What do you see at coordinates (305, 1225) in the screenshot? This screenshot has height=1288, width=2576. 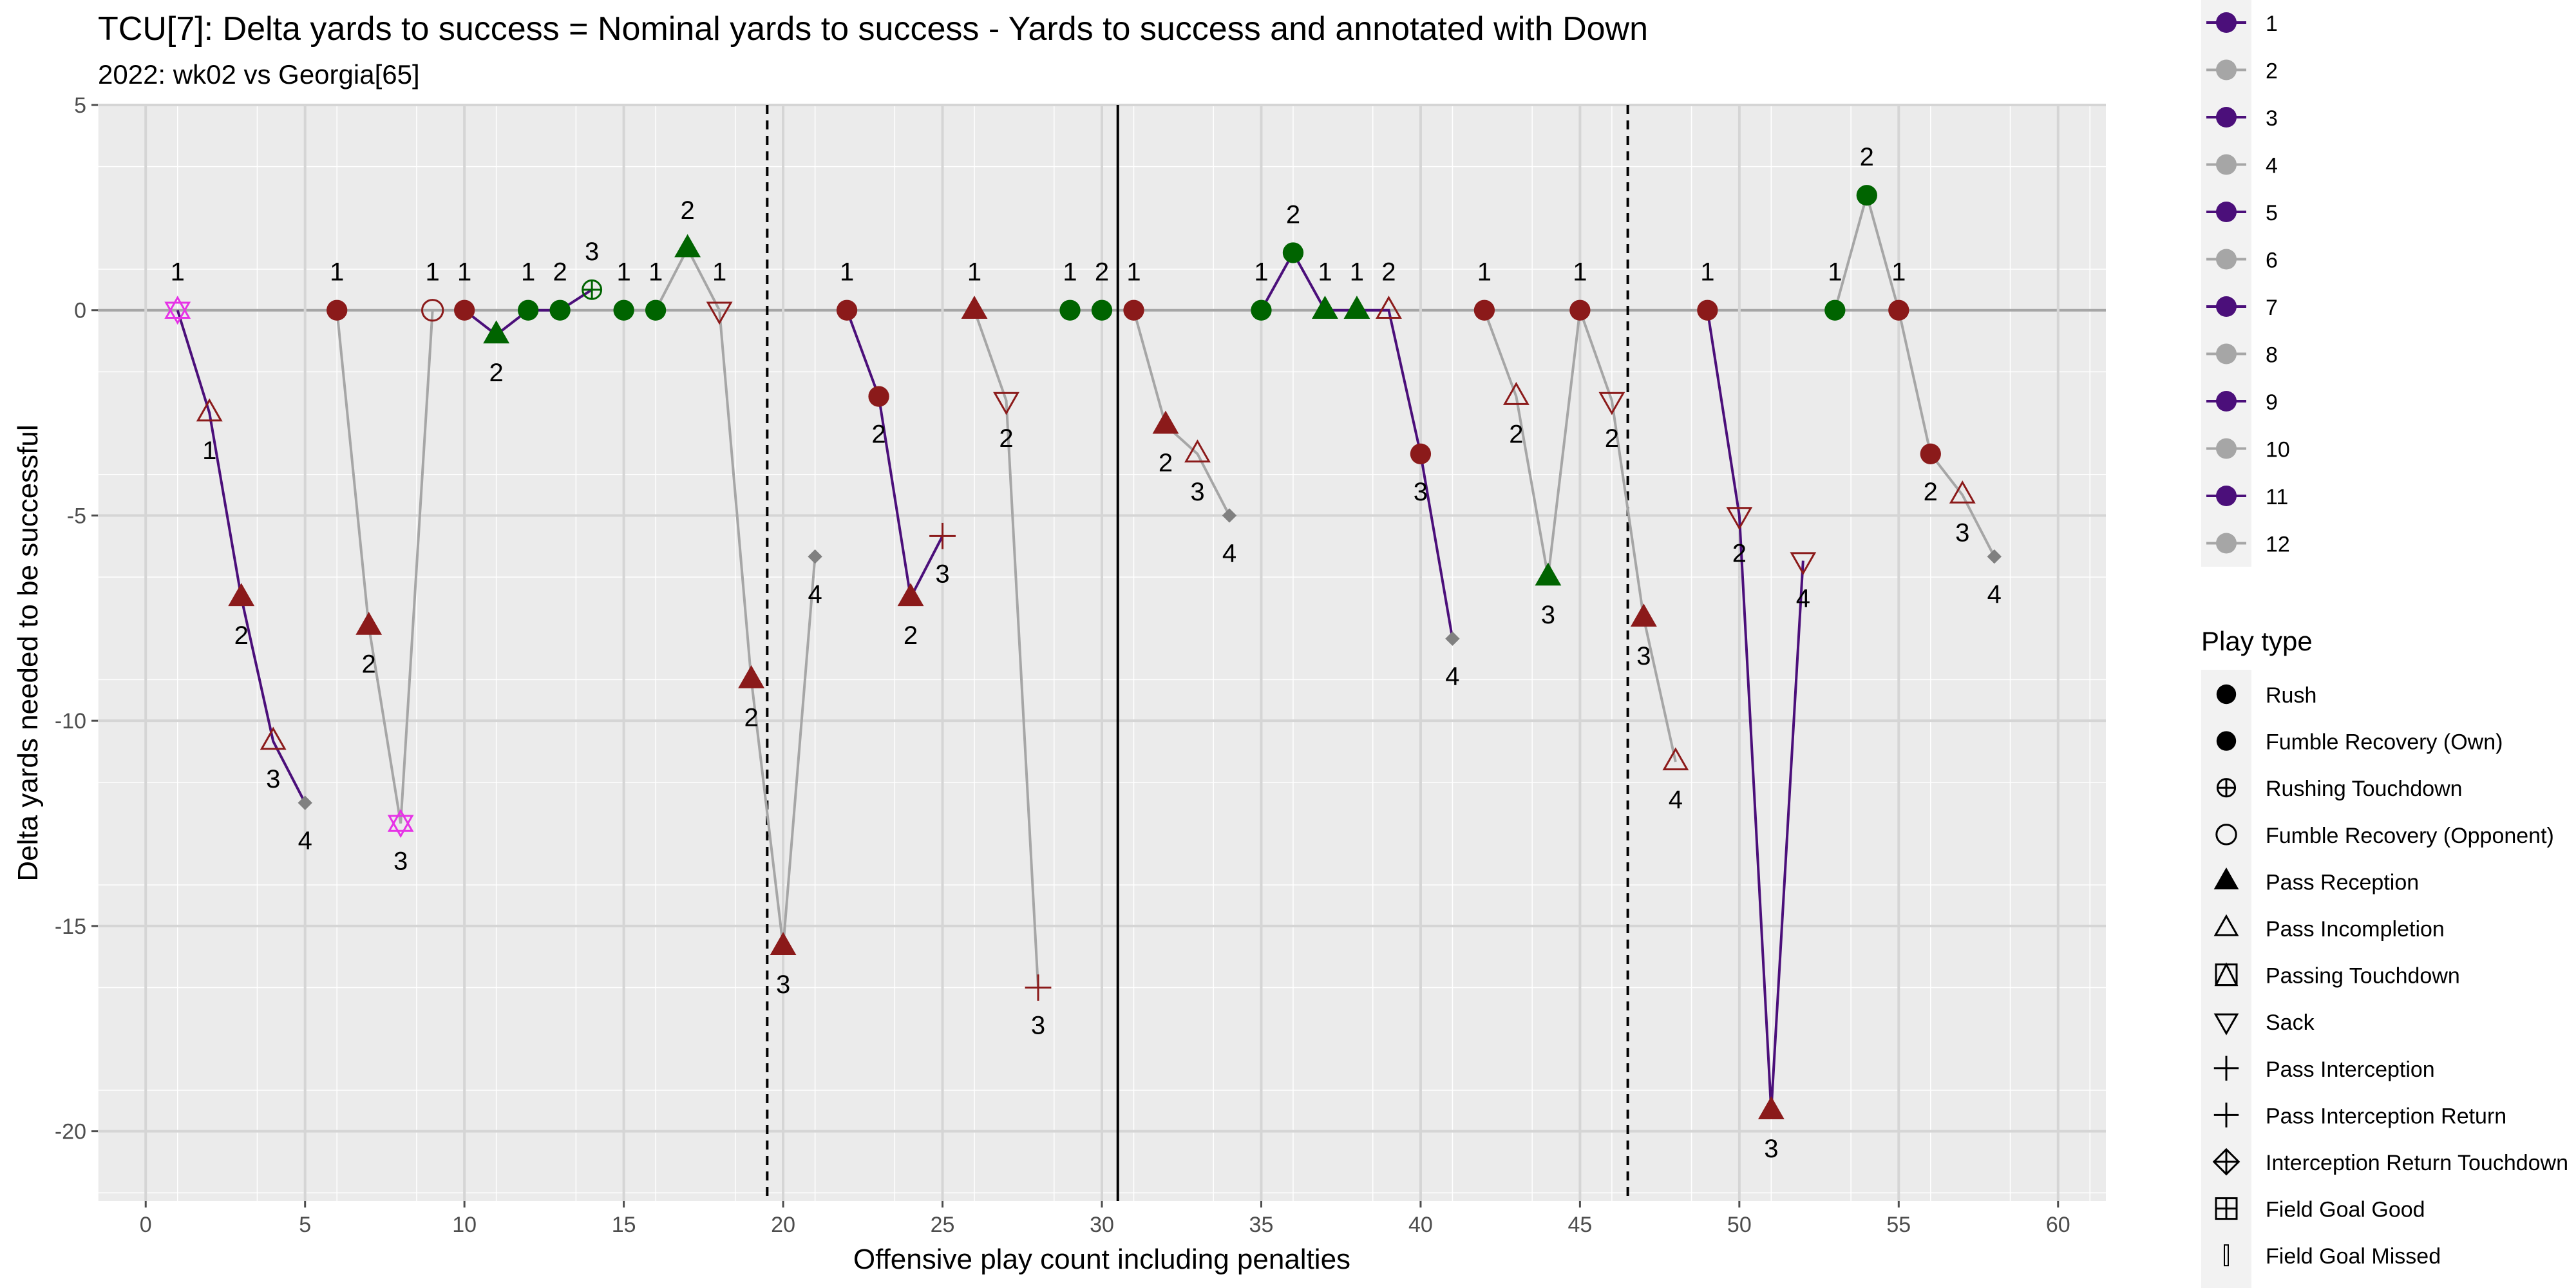 I see `x-tick-label: 5` at bounding box center [305, 1225].